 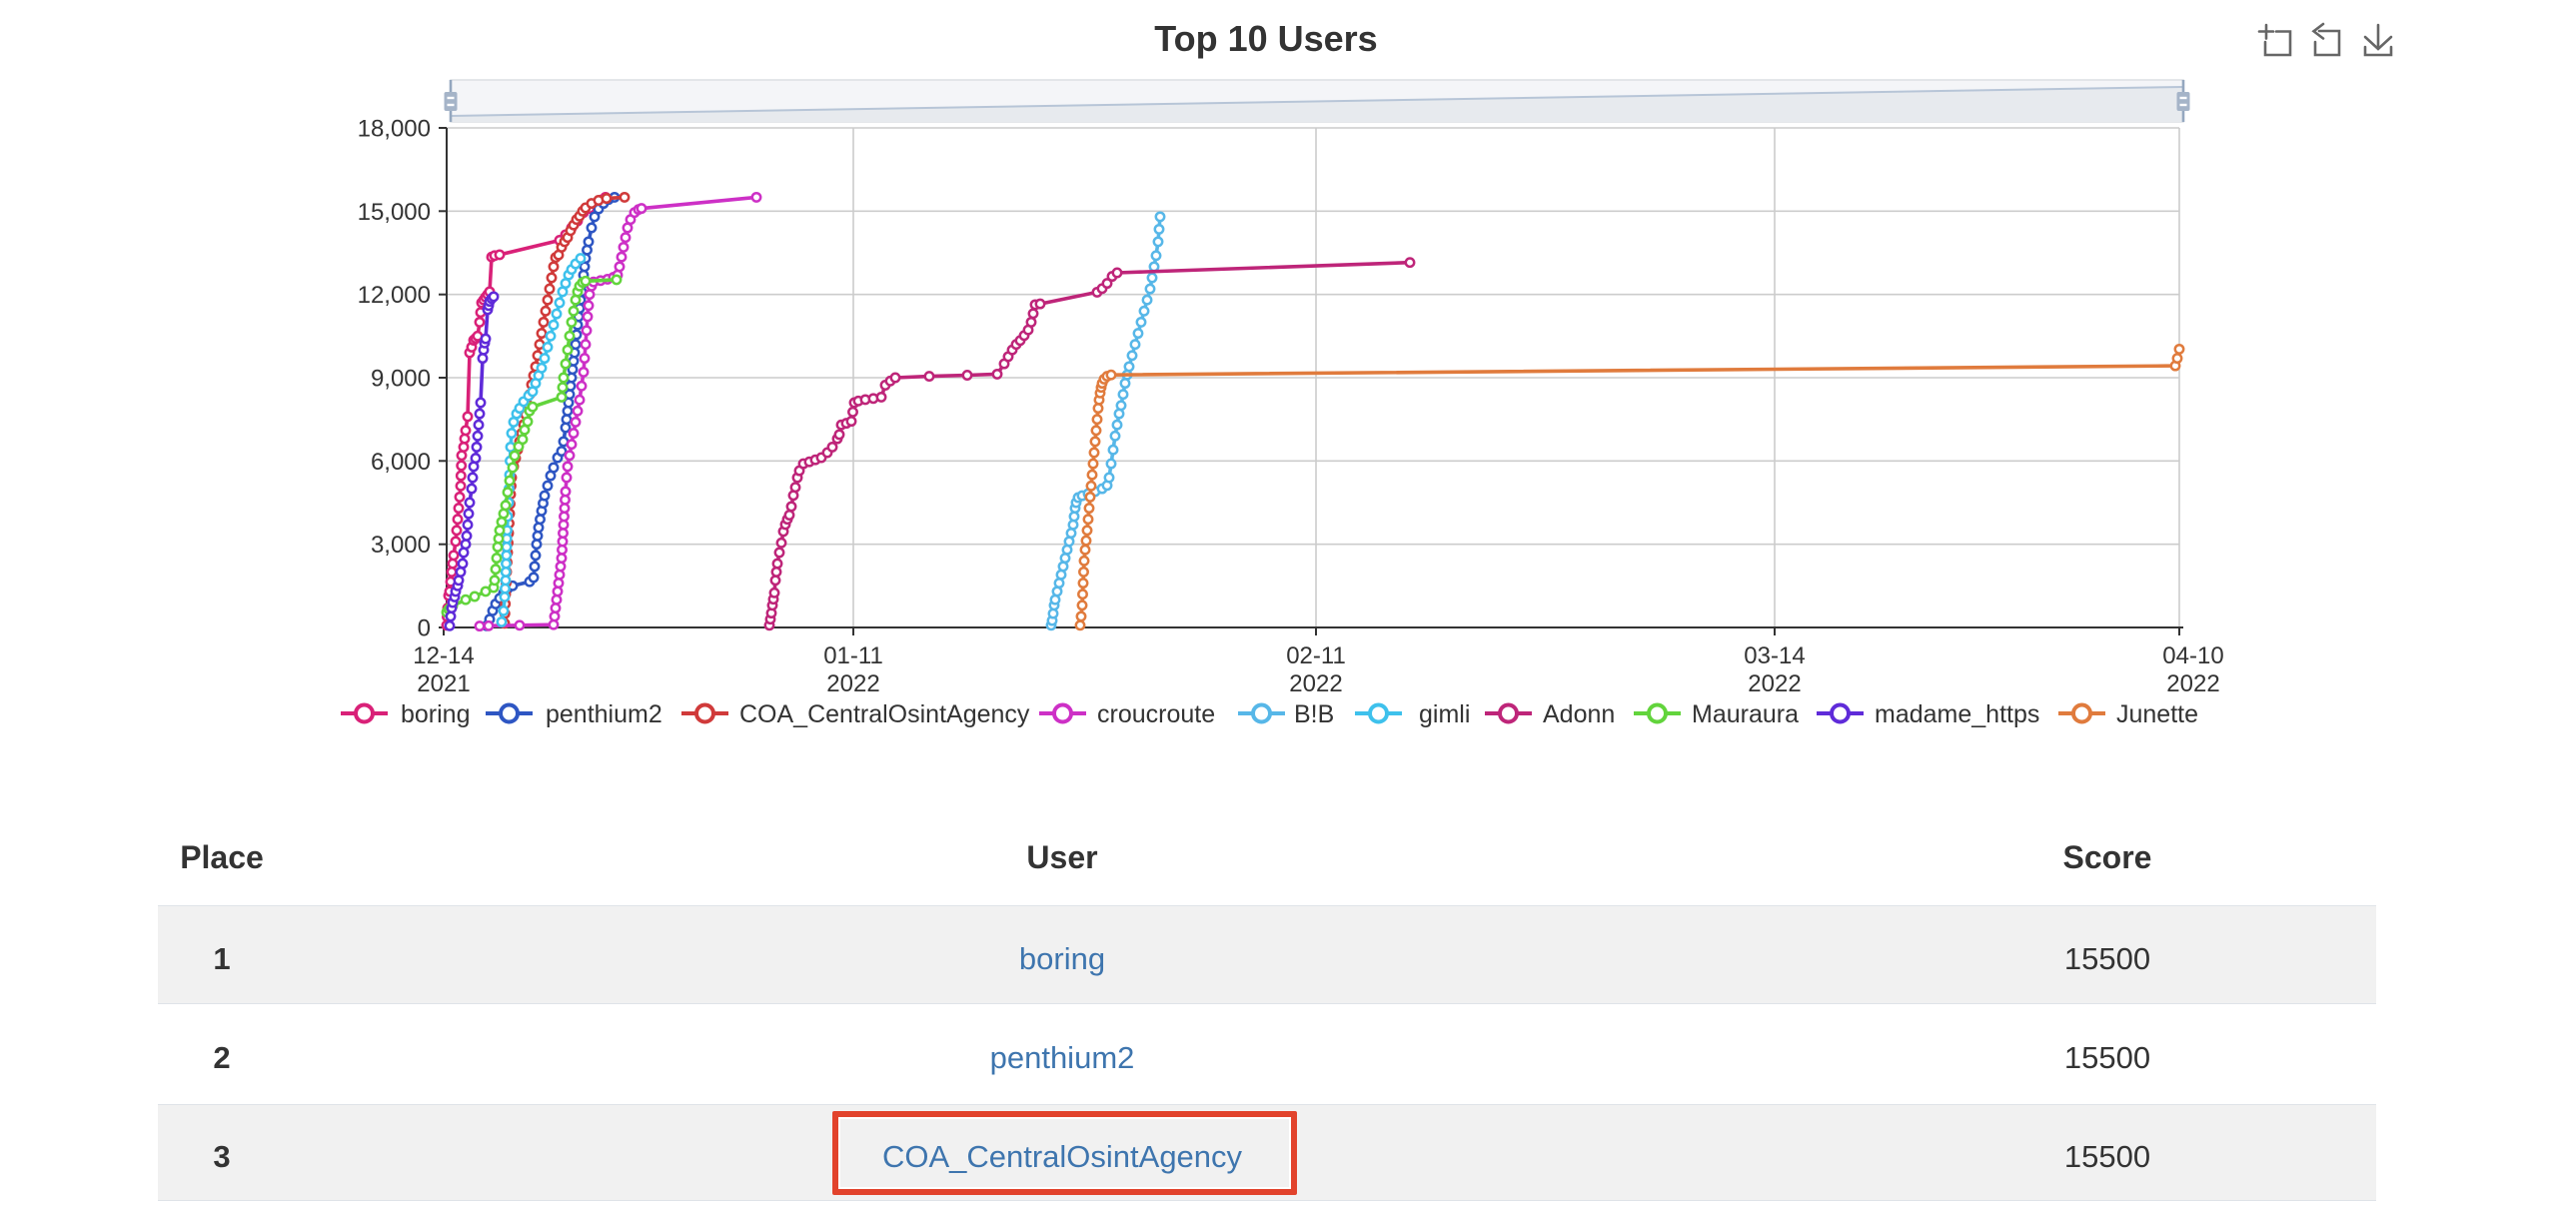 What do you see at coordinates (1774, 655) in the screenshot?
I see `svg-text: 03-14` at bounding box center [1774, 655].